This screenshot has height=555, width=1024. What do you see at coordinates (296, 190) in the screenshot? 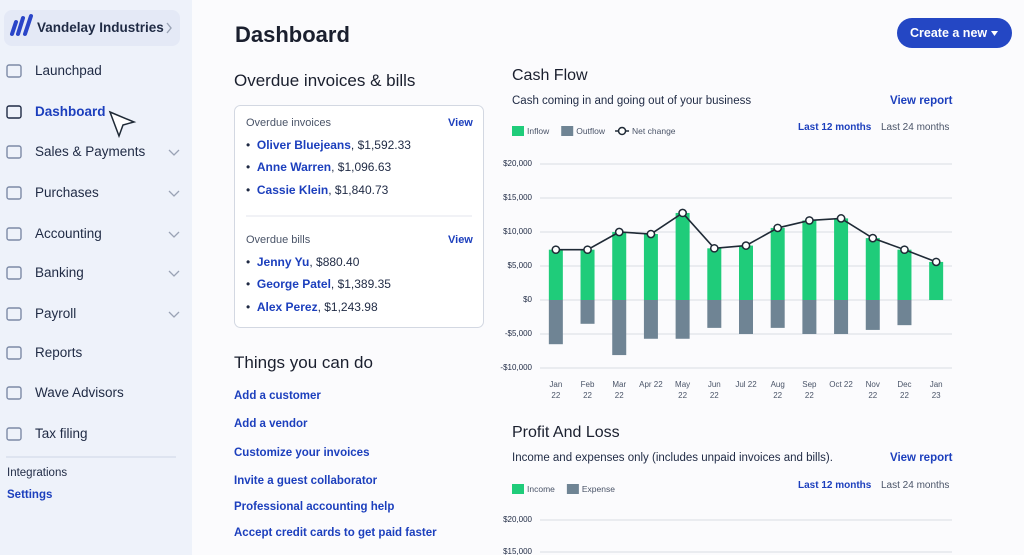
I see `contact-link: Cassie Klein` at bounding box center [296, 190].